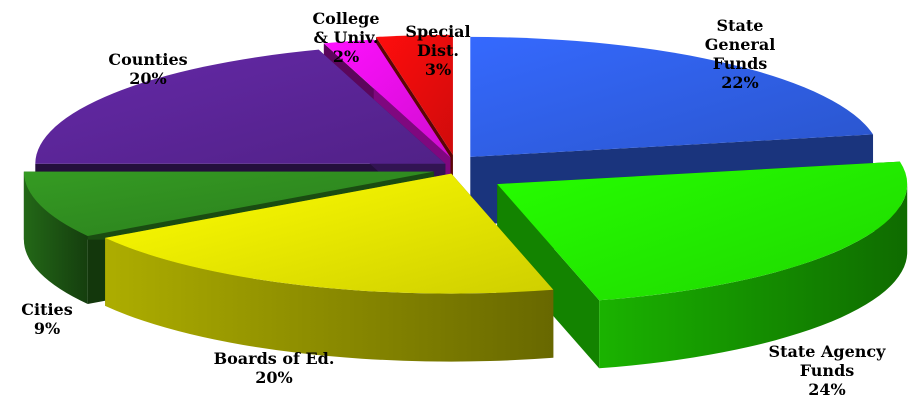  Describe the element at coordinates (740, 25) in the screenshot. I see `slice-label-line: State` at that location.